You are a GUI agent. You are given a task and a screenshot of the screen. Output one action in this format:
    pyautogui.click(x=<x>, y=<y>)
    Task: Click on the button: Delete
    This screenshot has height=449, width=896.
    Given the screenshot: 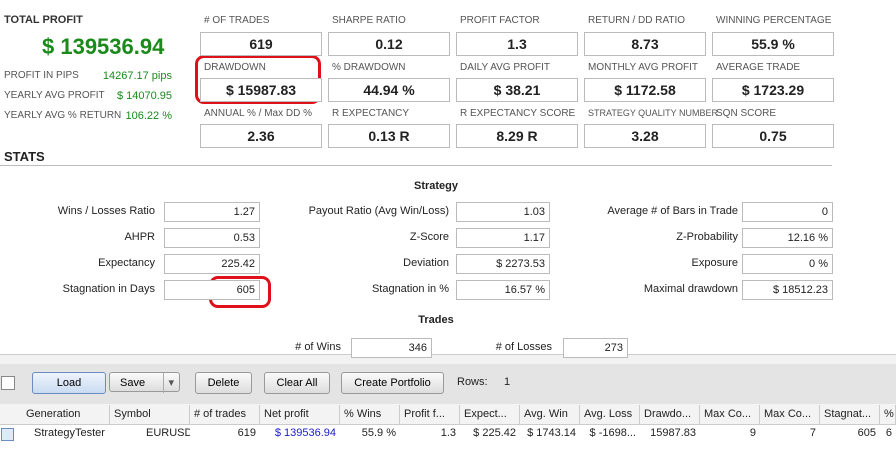 What is the action you would take?
    pyautogui.click(x=223, y=383)
    